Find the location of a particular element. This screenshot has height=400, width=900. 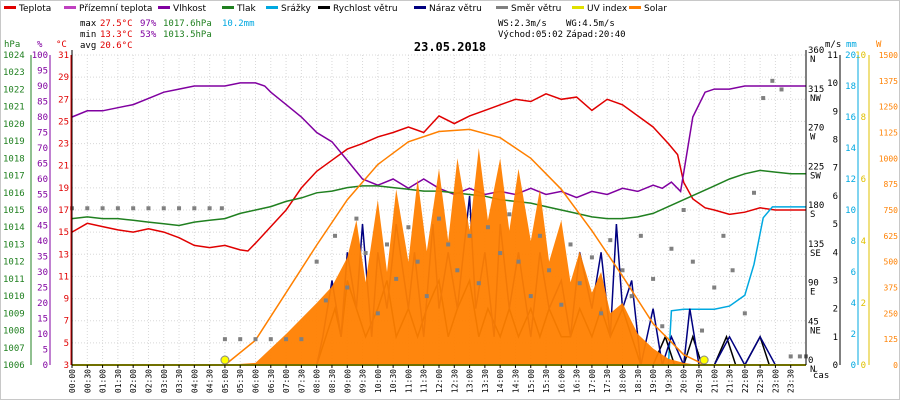

hpa-tick-label: 1020 is located at coordinates (14, 125).